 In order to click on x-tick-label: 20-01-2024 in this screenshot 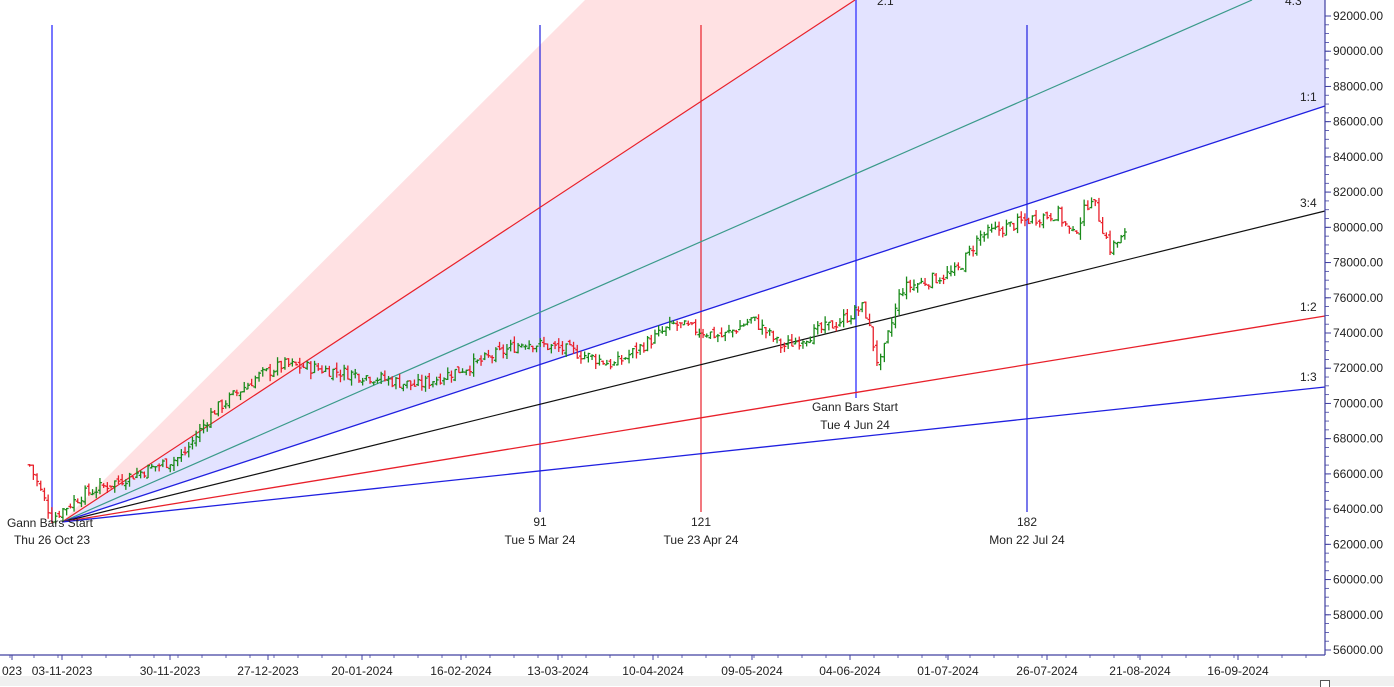, I will do `click(362, 671)`.